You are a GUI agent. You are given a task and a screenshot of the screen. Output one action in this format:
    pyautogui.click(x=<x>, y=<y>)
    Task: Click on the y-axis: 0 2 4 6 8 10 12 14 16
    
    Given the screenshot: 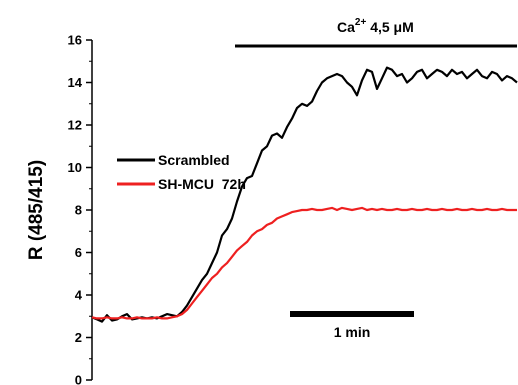 What is the action you would take?
    pyautogui.click(x=80, y=209)
    